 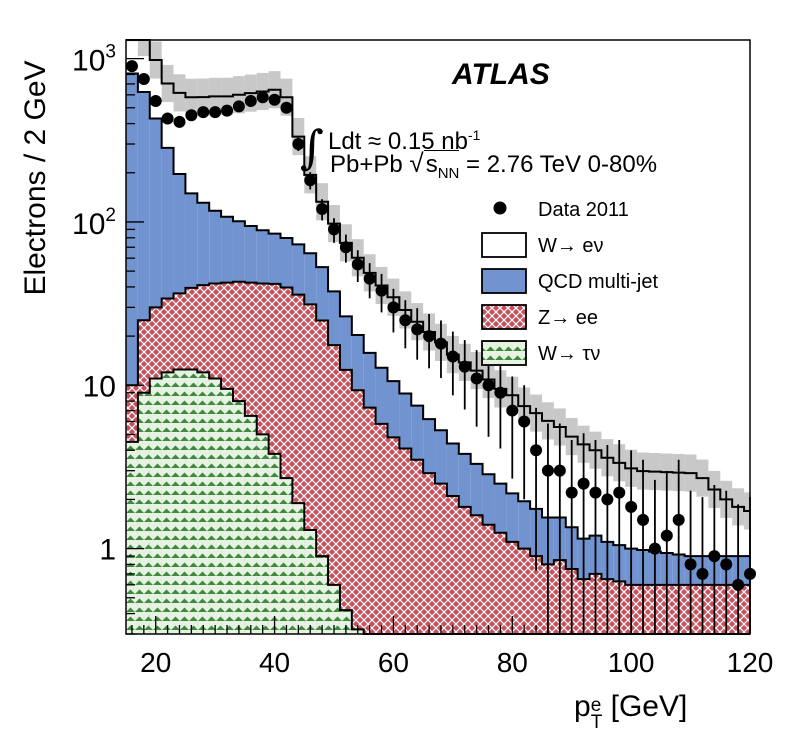 I want to click on x-tick-label: 40, so click(x=274, y=662).